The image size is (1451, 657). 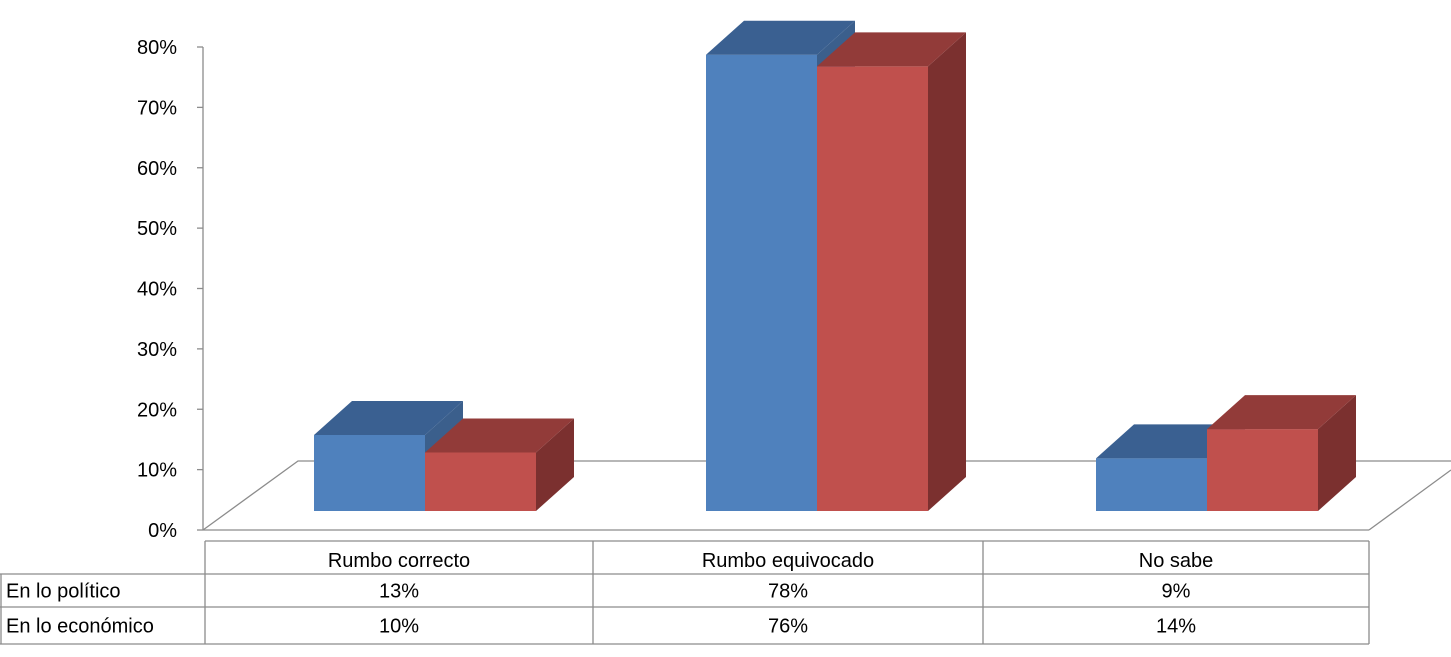 I want to click on y-tick-label: 50%, so click(x=157, y=229).